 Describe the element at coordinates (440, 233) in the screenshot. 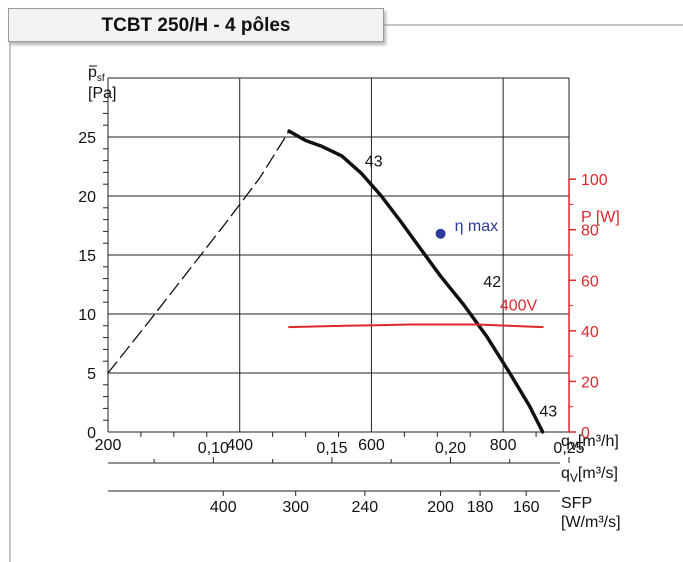

I see `eta-max-point` at that location.